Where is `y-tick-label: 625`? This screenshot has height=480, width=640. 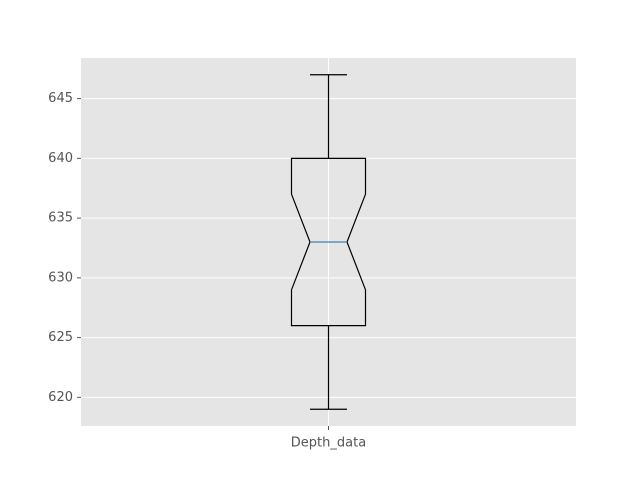
y-tick-label: 625 is located at coordinates (60, 337).